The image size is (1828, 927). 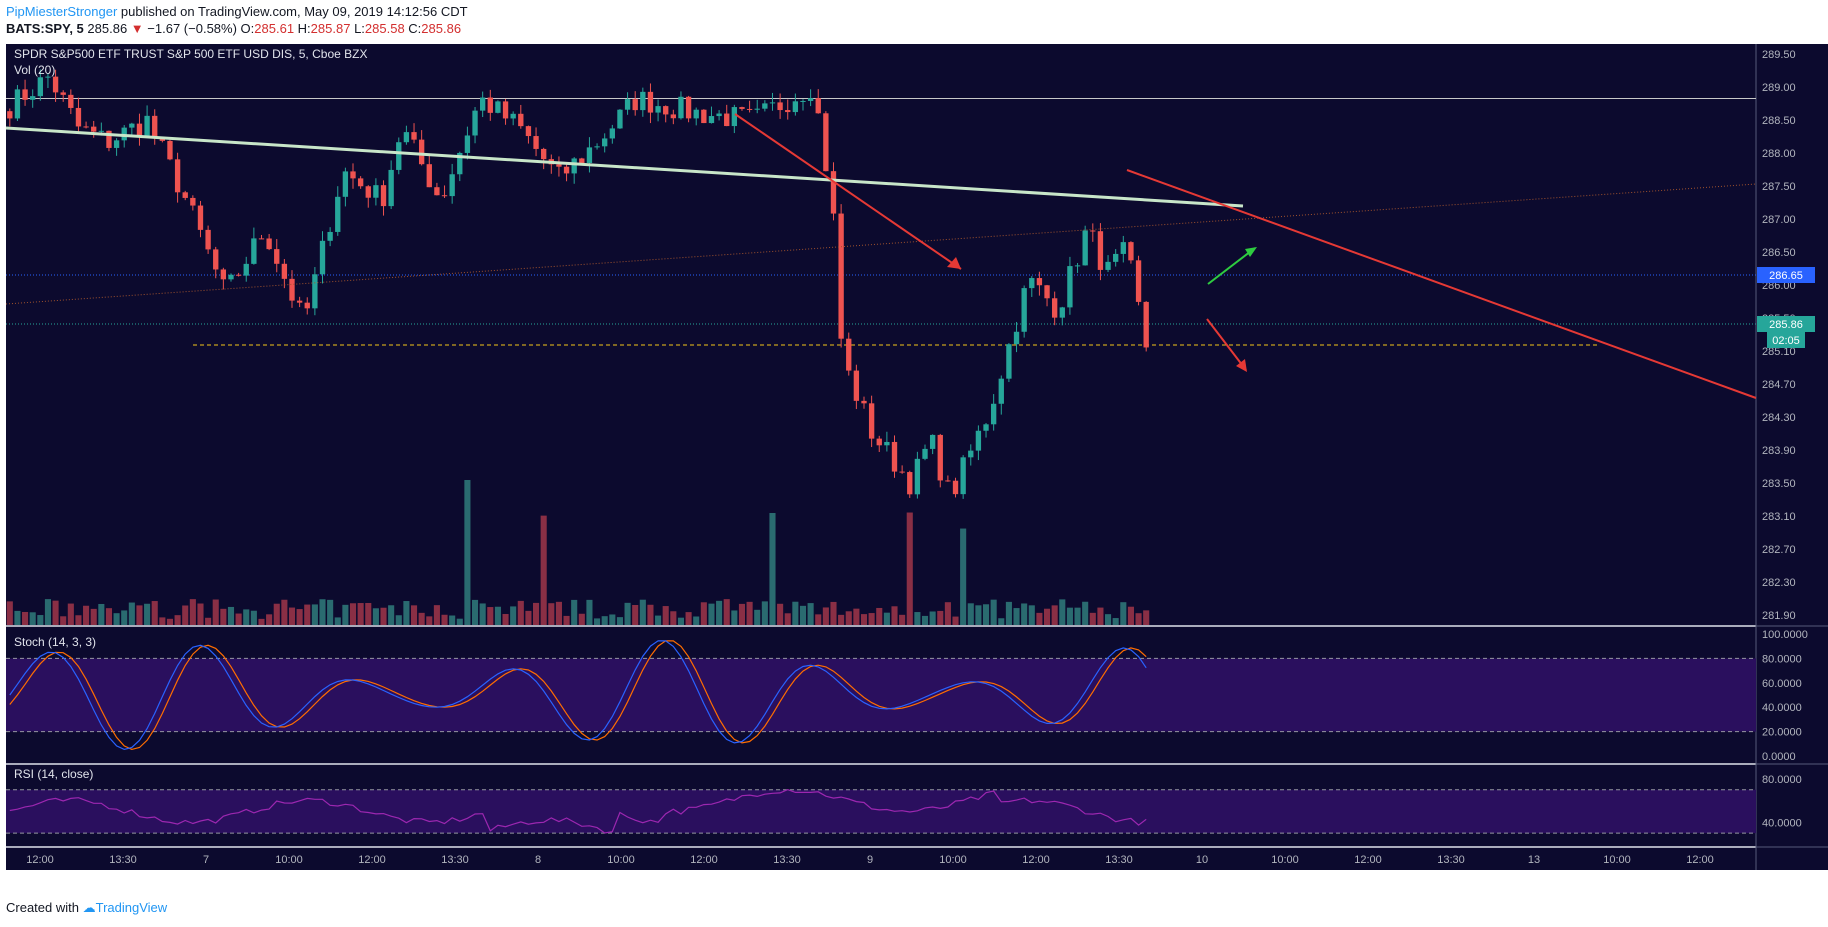 I want to click on bearish-trendline, so click(x=1441, y=284).